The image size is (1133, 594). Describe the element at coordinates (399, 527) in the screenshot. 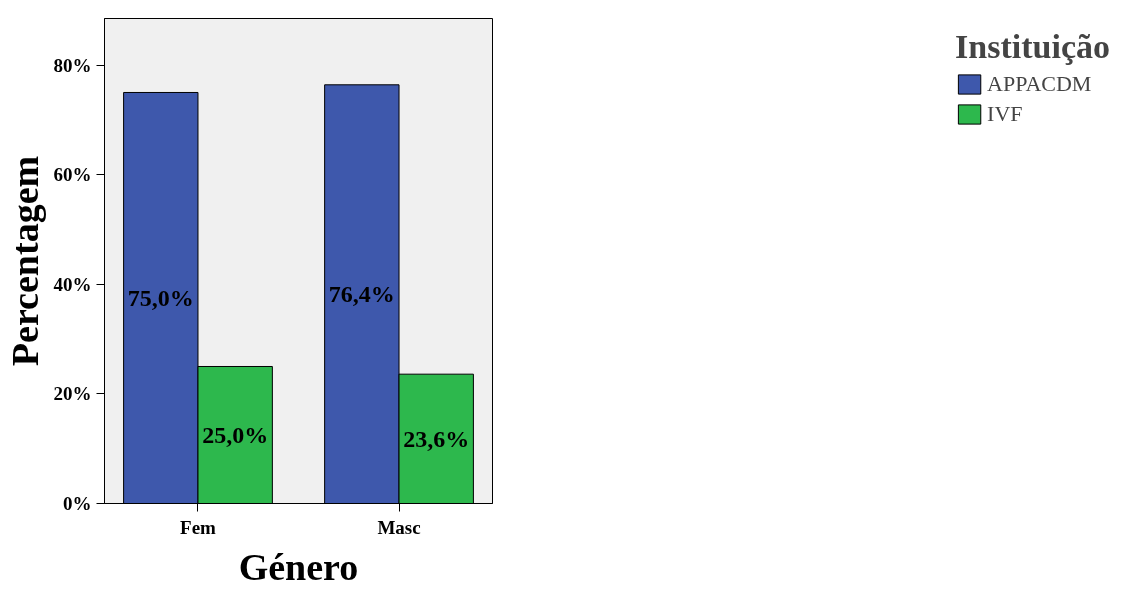

I see `x-tick-label: Masc` at that location.